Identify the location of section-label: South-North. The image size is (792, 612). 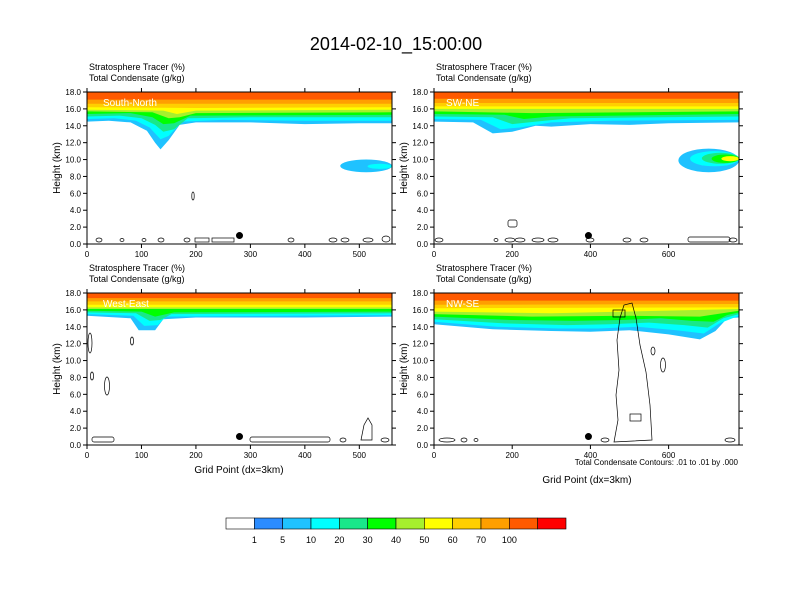
(130, 103).